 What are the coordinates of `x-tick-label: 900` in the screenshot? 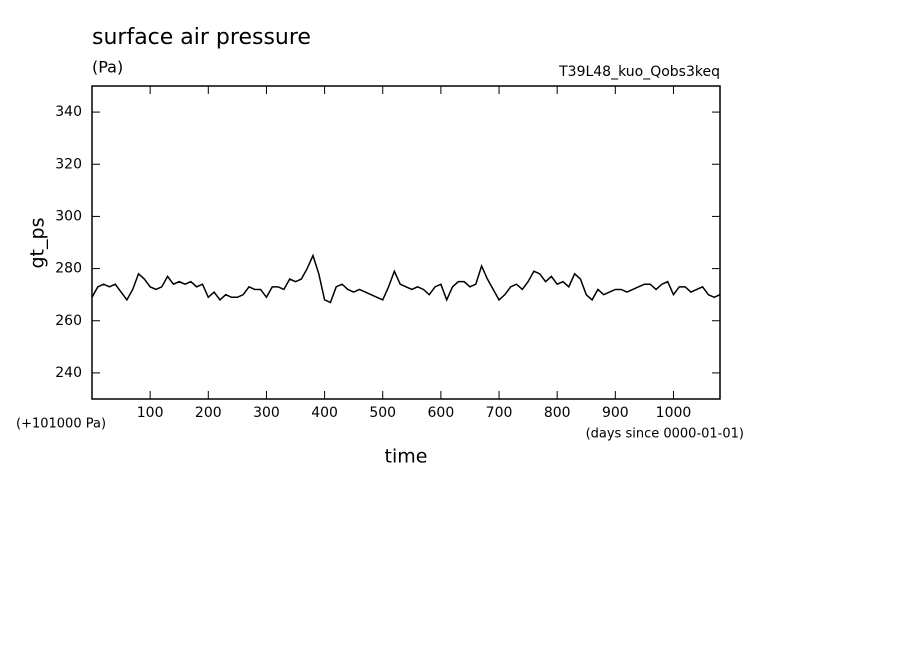 It's located at (615, 413).